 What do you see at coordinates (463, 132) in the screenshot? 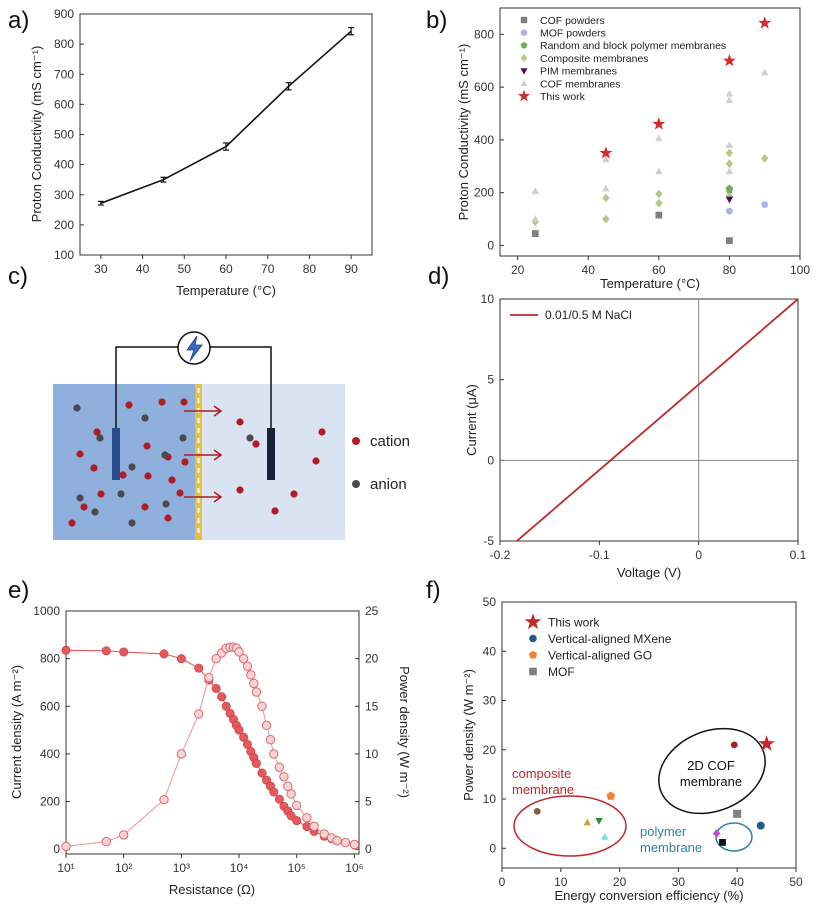
I see `panel-b-ylabel: Proton Conductivity (mS cm⁻¹)` at bounding box center [463, 132].